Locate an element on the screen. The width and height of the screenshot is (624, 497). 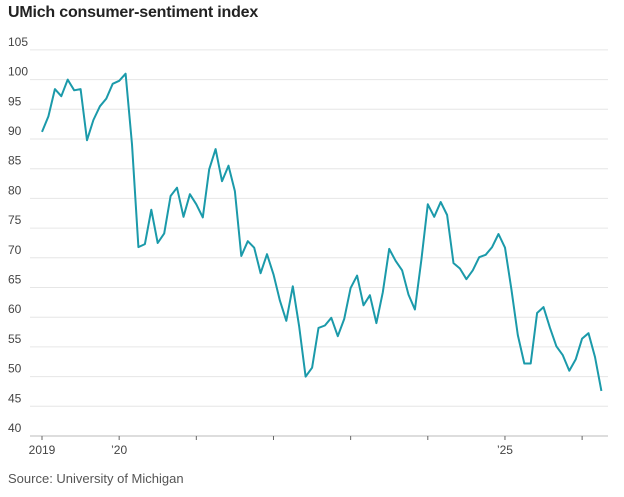
source-note: Source: University of Michigan is located at coordinates (96, 478).